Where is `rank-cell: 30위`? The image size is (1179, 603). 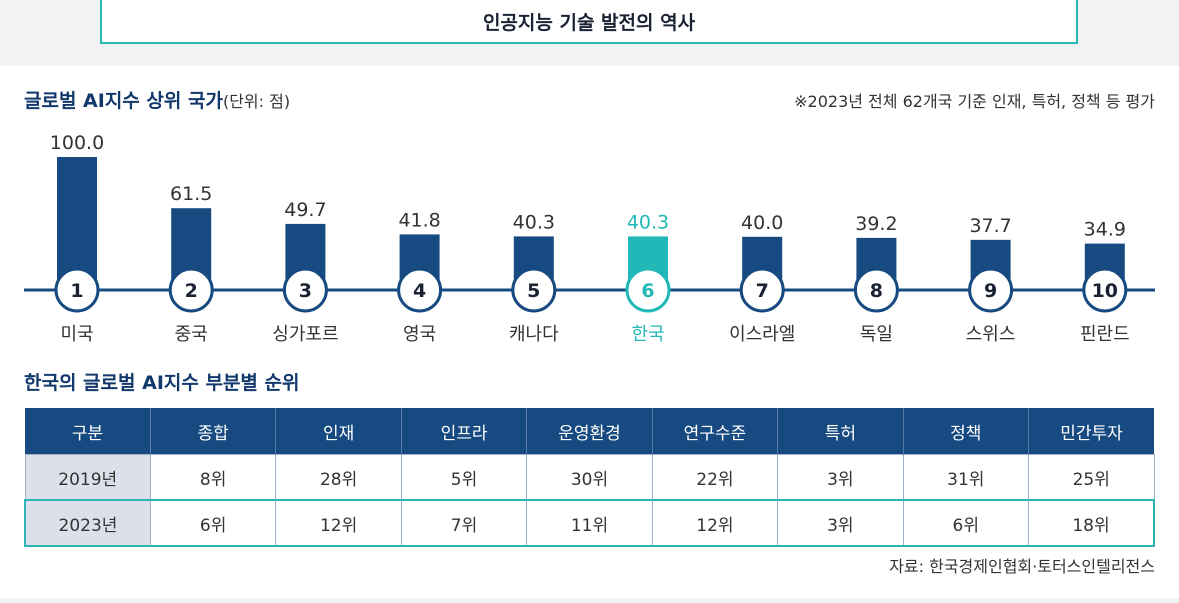 rank-cell: 30위 is located at coordinates (589, 477).